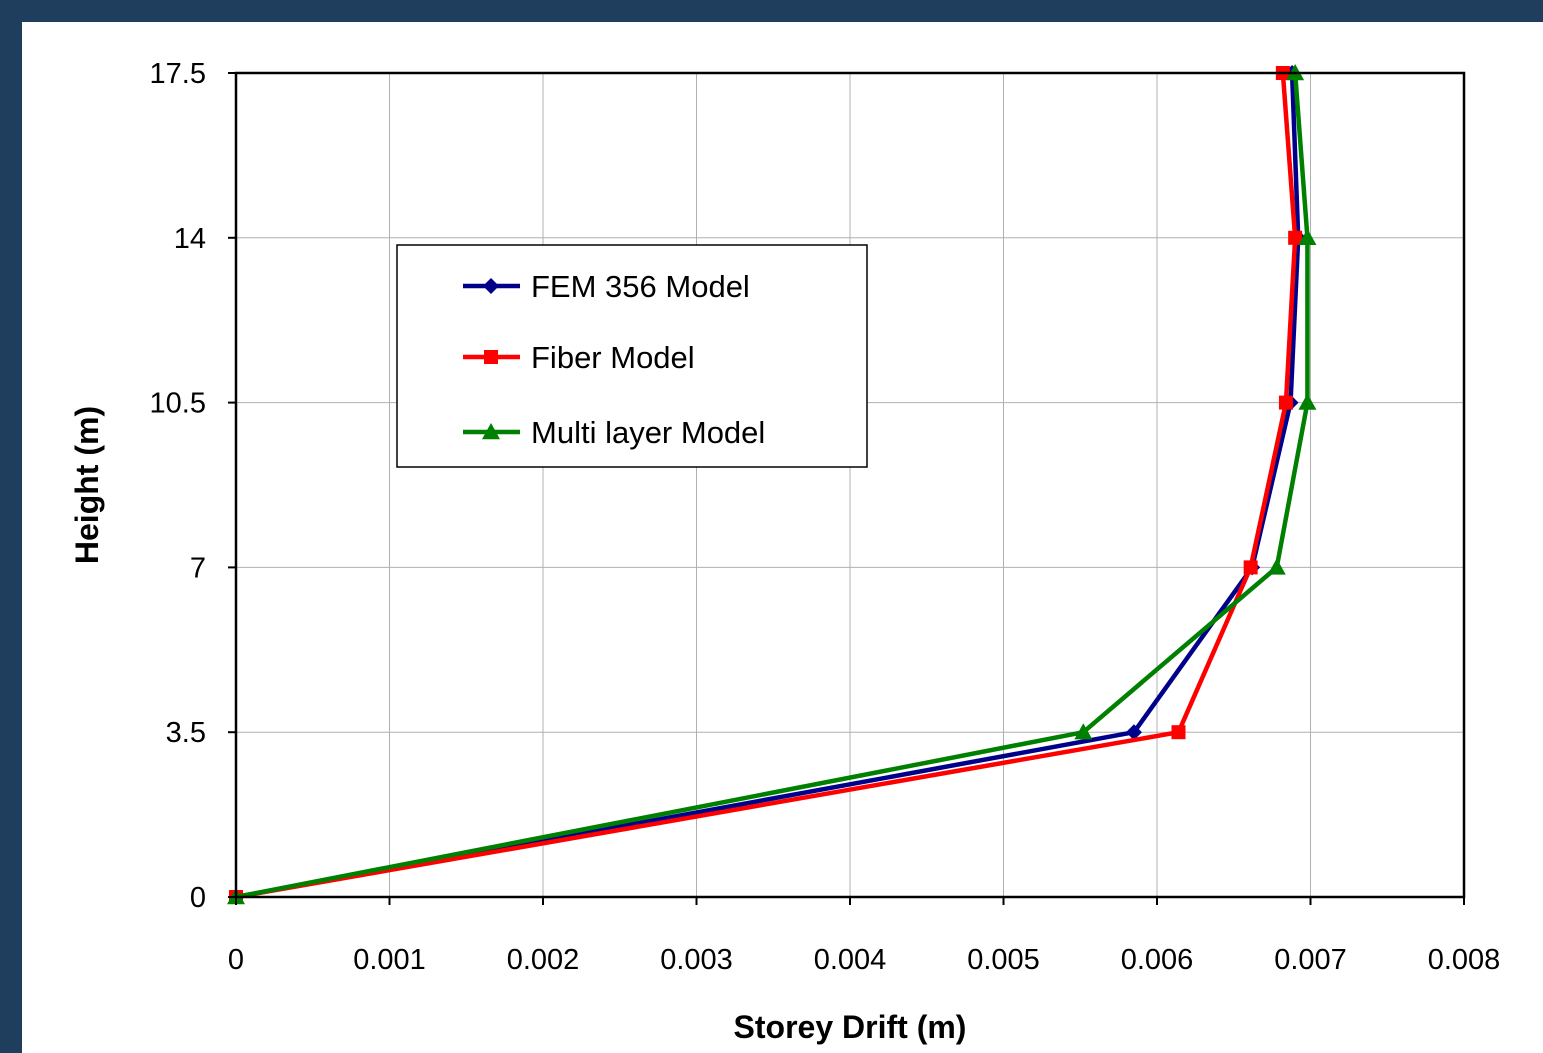 This screenshot has width=1543, height=1053. What do you see at coordinates (236, 960) in the screenshot?
I see `x-tick-label: 0` at bounding box center [236, 960].